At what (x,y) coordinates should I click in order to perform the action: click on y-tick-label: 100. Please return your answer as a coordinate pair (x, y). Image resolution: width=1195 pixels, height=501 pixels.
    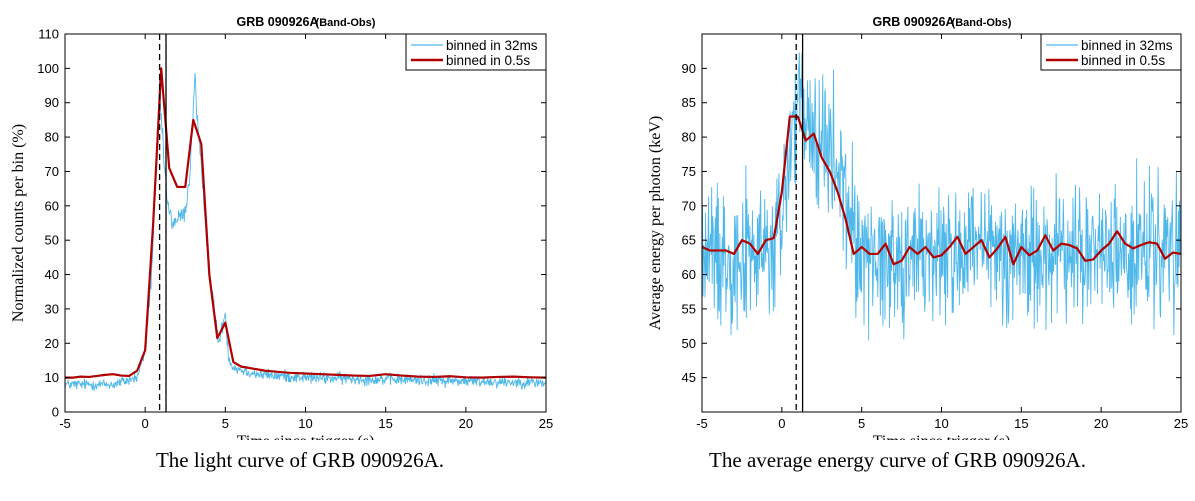
    Looking at the image, I should click on (48, 68).